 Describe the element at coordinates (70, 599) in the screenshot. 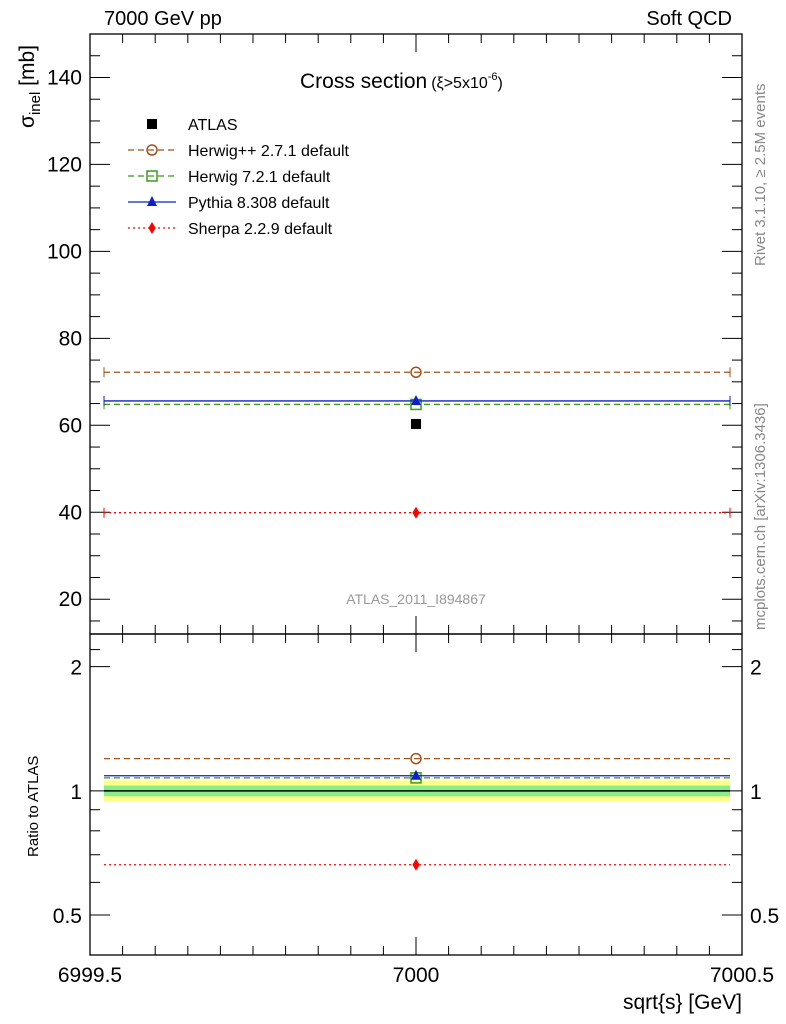

I see `y-tick-label: 20` at that location.